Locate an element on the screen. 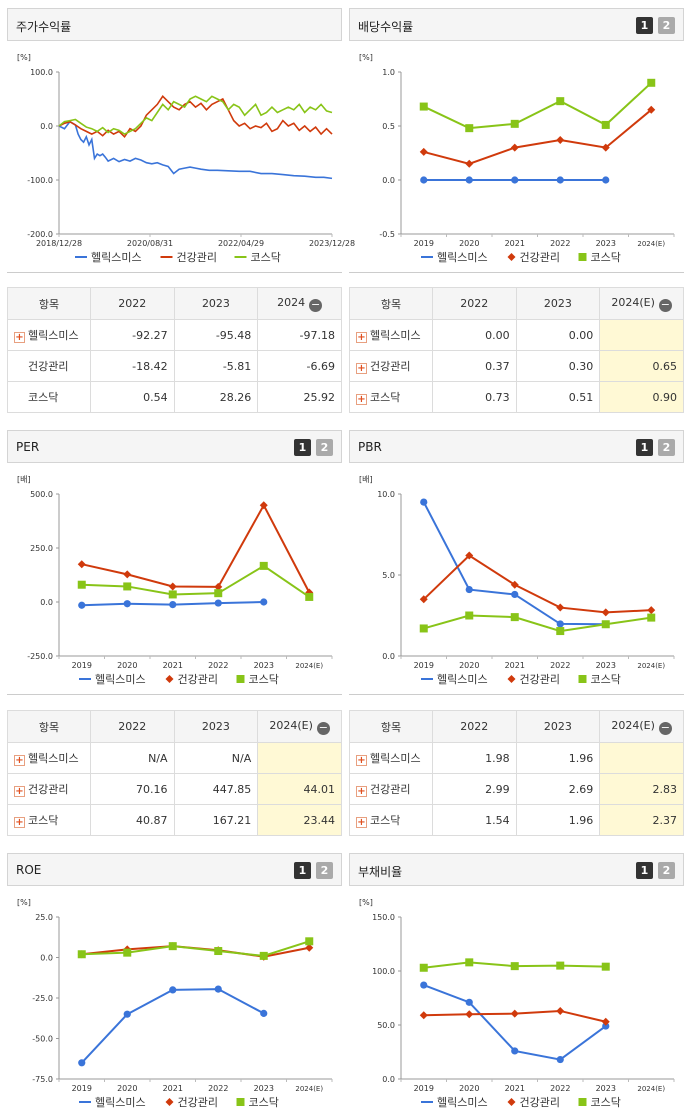 The height and width of the screenshot is (1118, 691). cell: 0.65 is located at coordinates (641, 366).